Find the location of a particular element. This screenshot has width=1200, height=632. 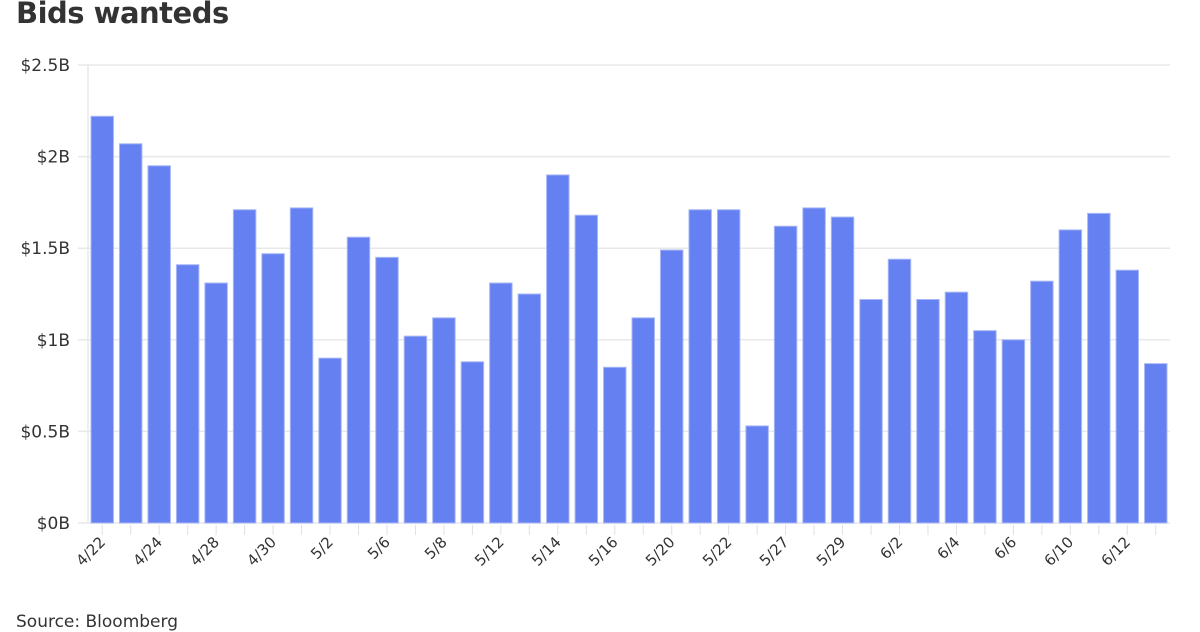

x-tick-label: 5/29 is located at coordinates (831, 551).